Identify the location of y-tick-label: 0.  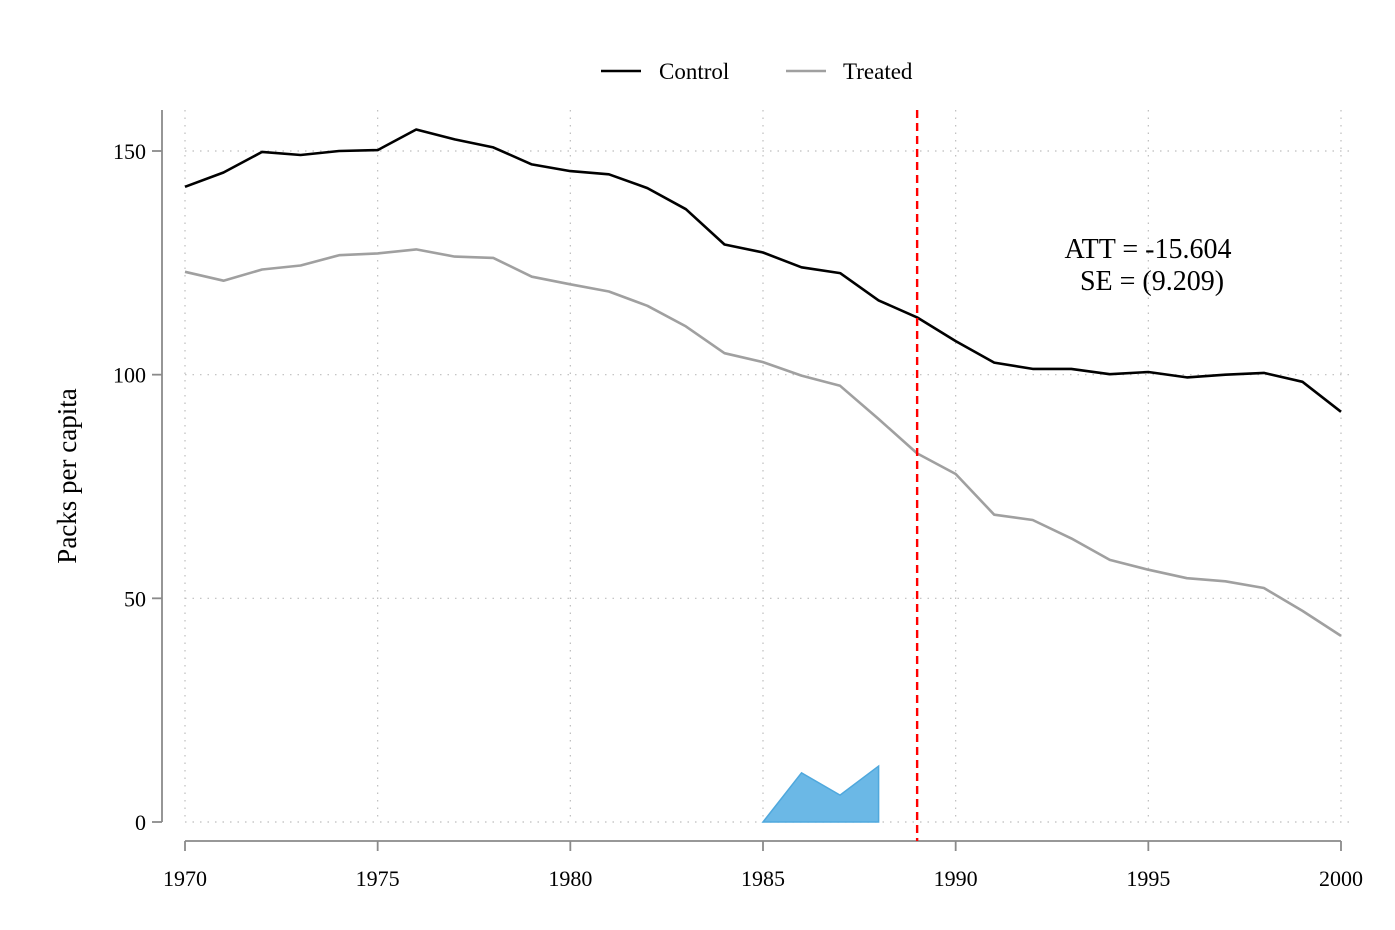
(140, 822).